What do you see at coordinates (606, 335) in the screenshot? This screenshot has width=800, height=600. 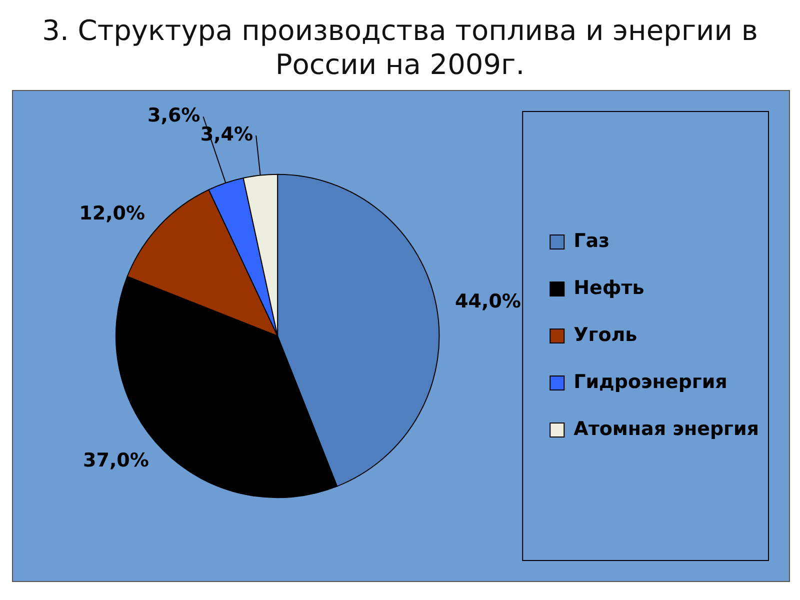 I see `legend-label: Уголь` at bounding box center [606, 335].